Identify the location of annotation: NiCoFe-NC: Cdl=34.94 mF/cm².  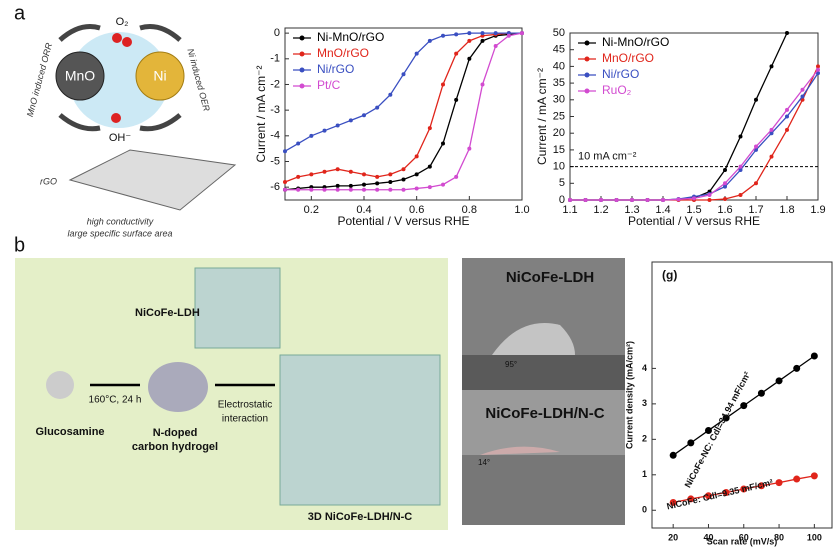
(718, 429).